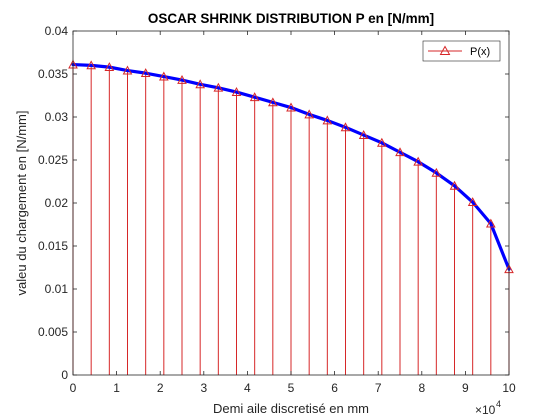  I want to click on x-tick-label: 5, so click(291, 388).